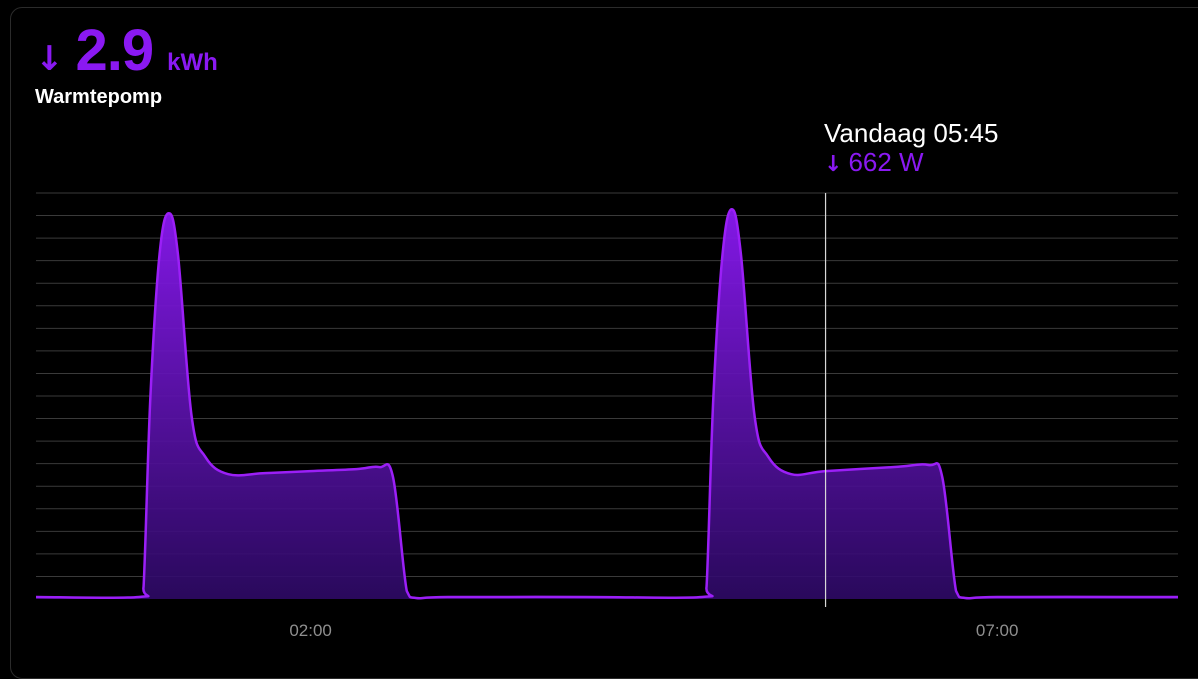  I want to click on tooltip-value-row: ↓ 662 W, so click(911, 163).